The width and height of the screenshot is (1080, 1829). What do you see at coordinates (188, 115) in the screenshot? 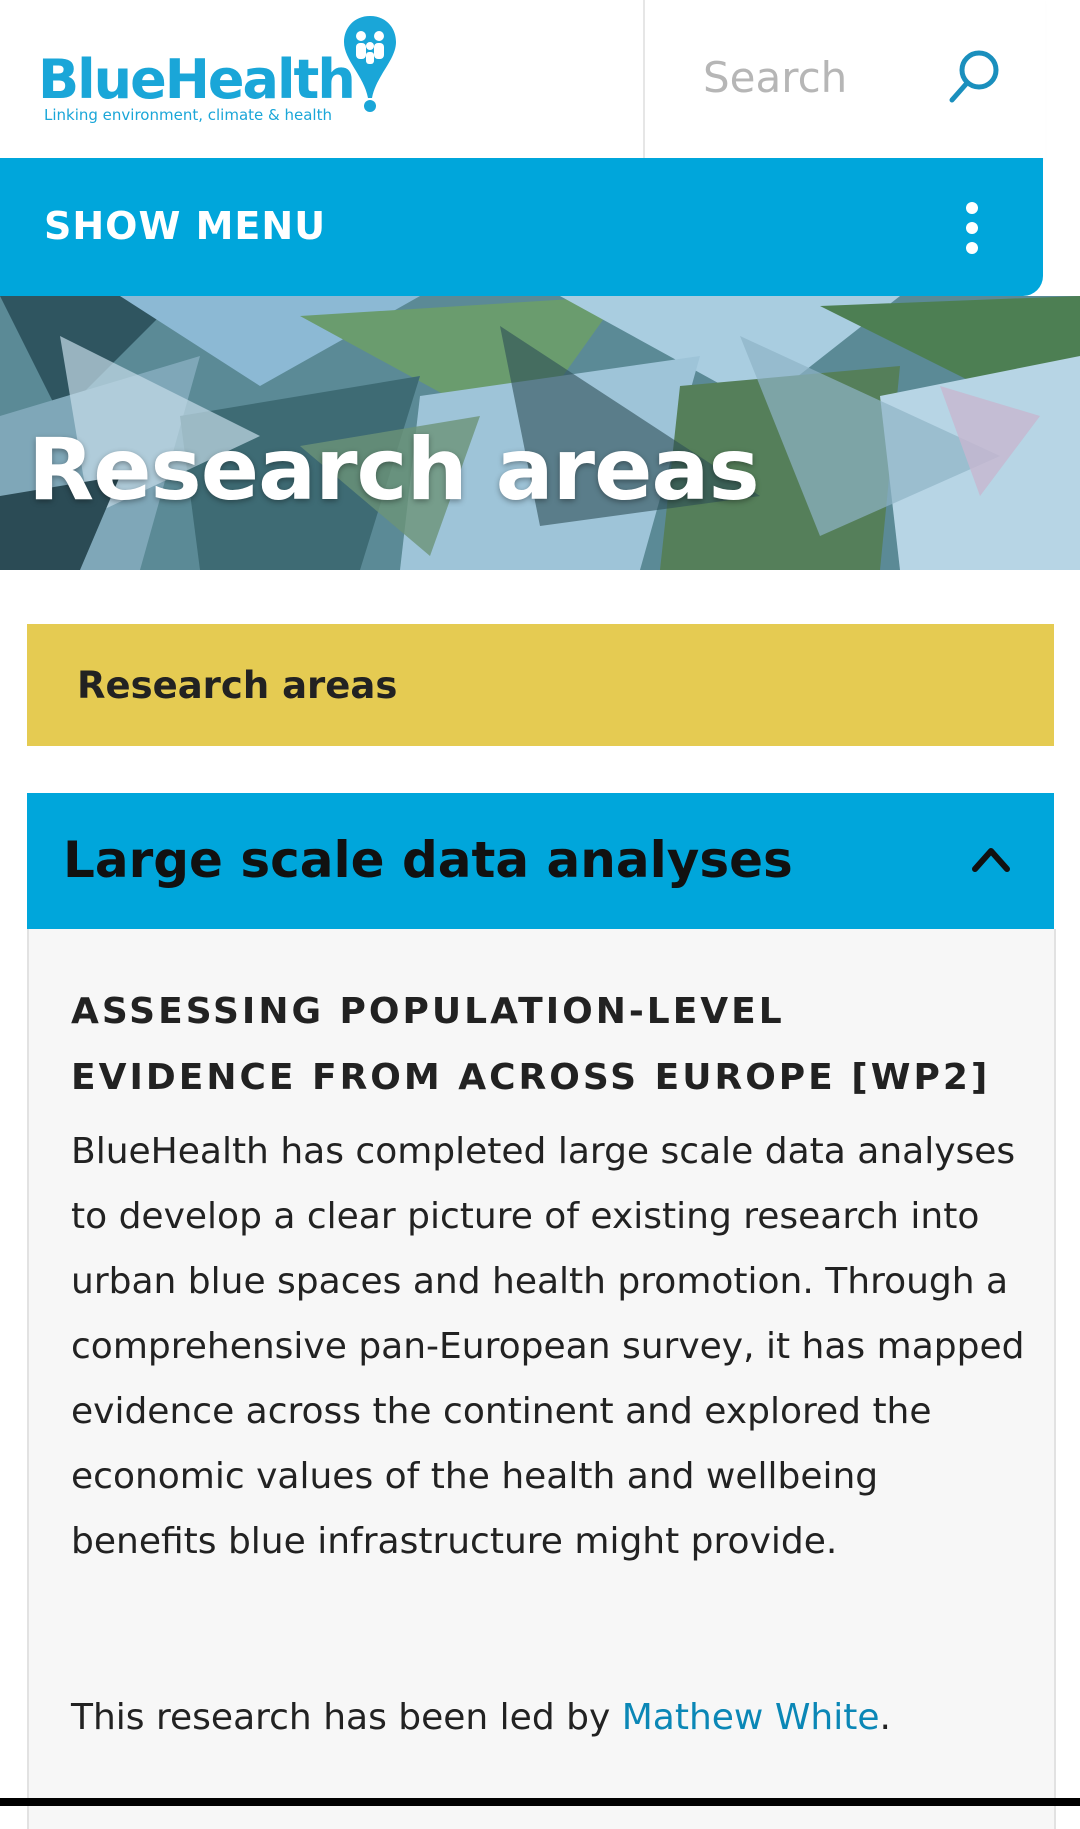
I see `logo-tagline: Linking environment, climate & health` at bounding box center [188, 115].